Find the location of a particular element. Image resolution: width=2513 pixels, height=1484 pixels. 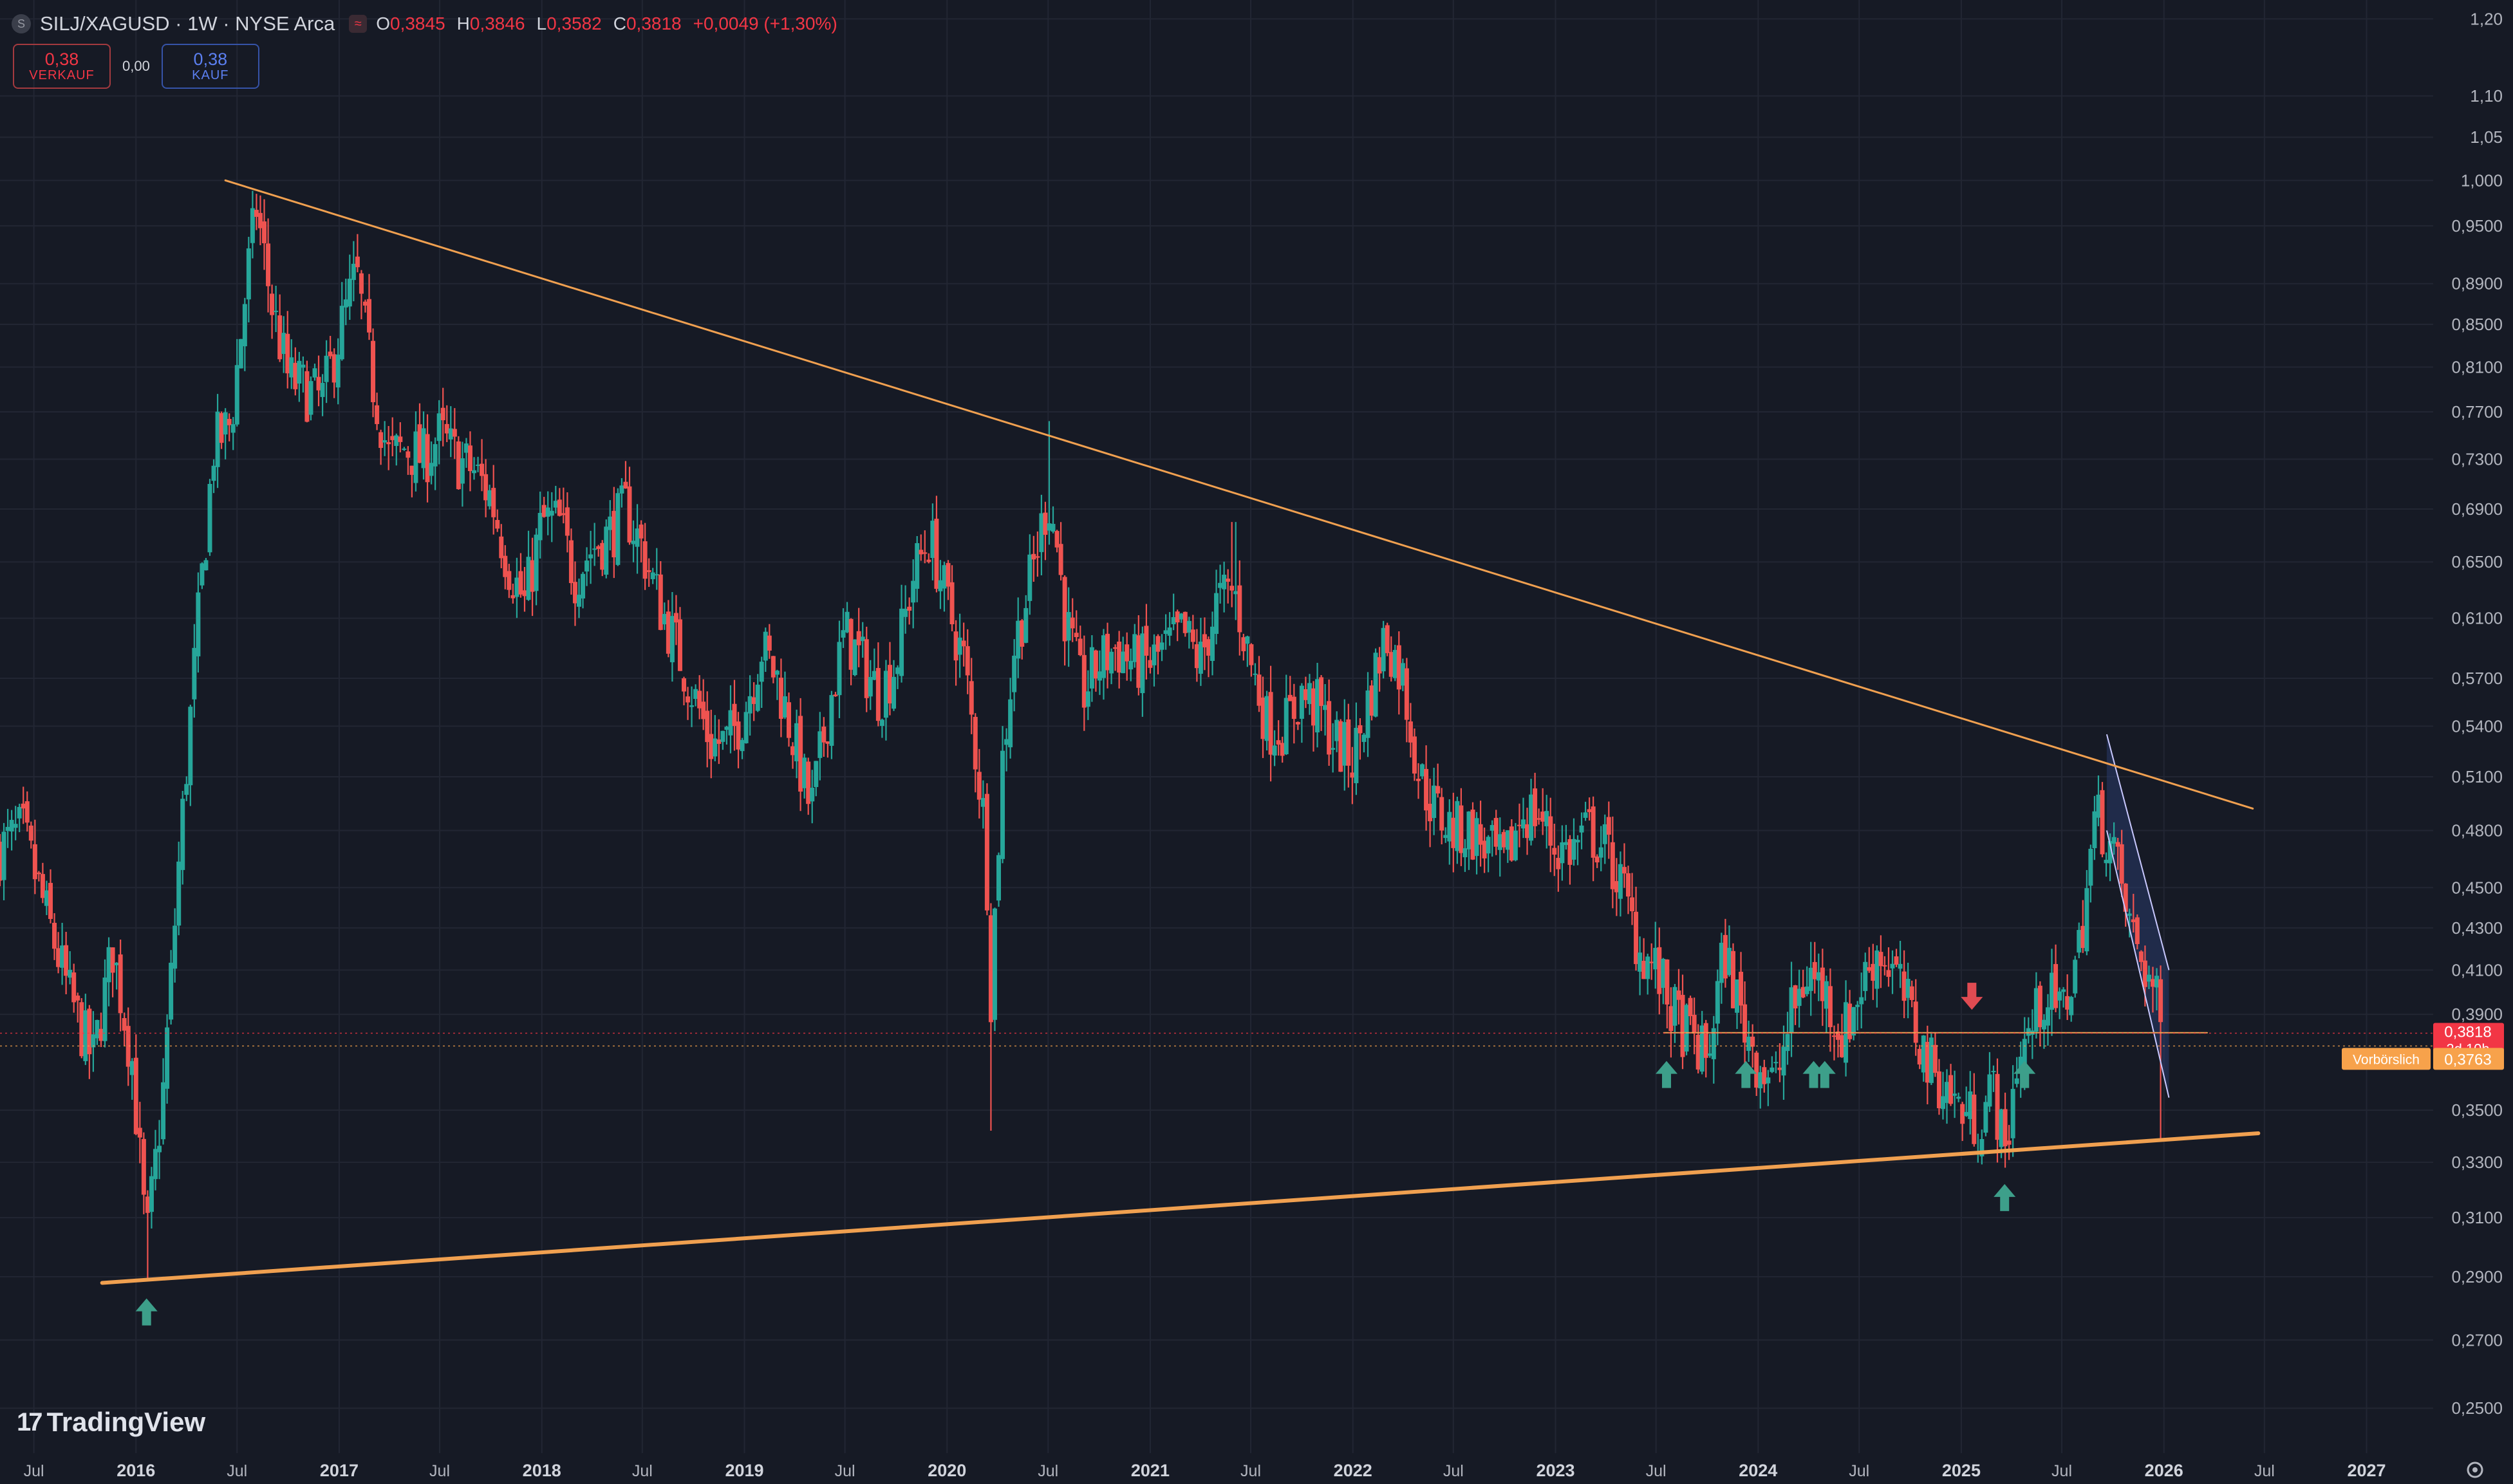

price-tick-label: 0,3900 is located at coordinates (2477, 1014).